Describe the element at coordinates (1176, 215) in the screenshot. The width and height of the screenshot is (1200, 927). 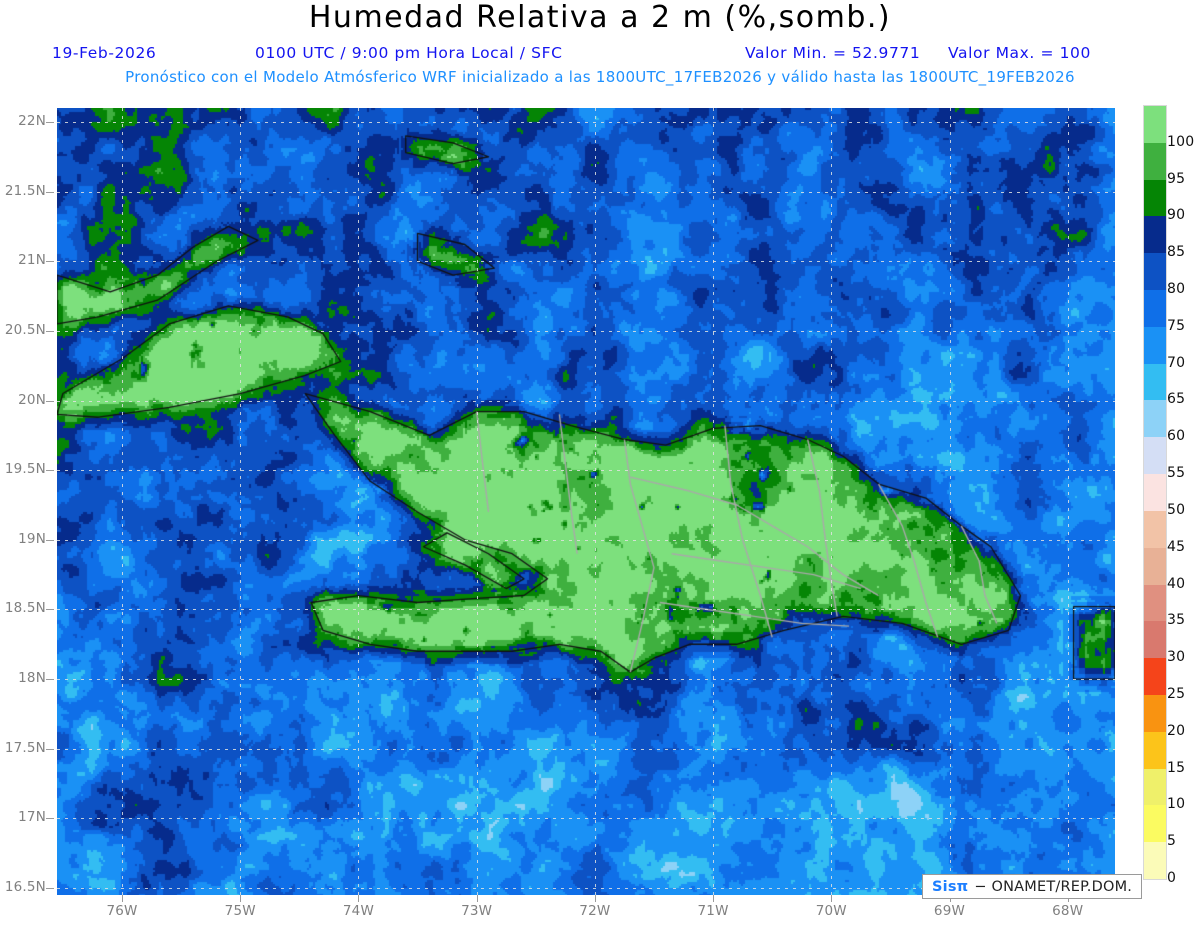
I see `colorbar-tick-label: 90` at that location.